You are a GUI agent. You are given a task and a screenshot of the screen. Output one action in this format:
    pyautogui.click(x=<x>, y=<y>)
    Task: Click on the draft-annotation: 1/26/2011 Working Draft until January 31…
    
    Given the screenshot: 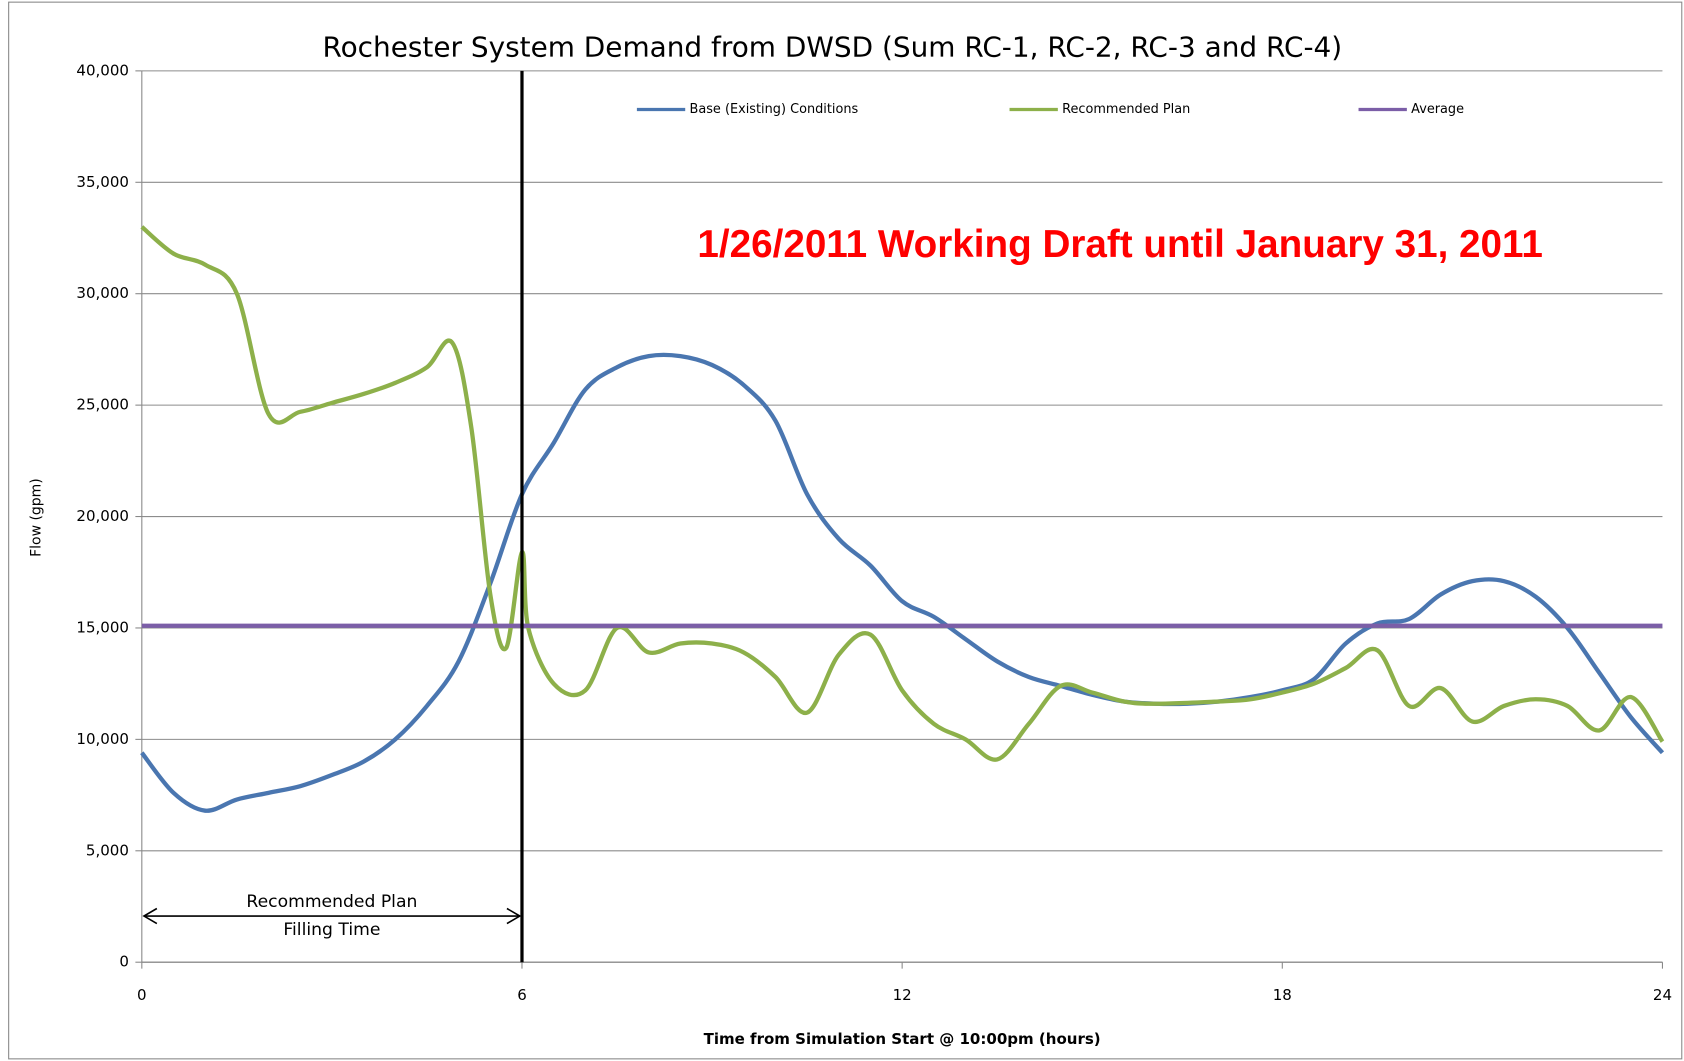 What is the action you would take?
    pyautogui.click(x=1120, y=244)
    